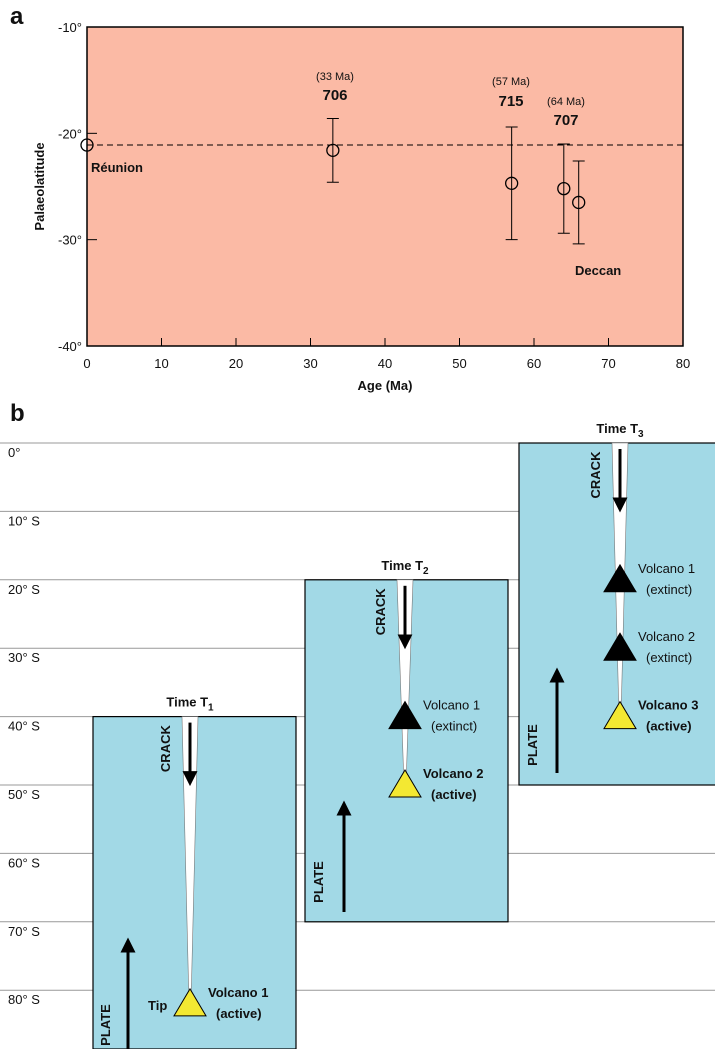 Image resolution: width=715 pixels, height=1049 pixels. I want to click on x-tick-label: 10, so click(161, 363).